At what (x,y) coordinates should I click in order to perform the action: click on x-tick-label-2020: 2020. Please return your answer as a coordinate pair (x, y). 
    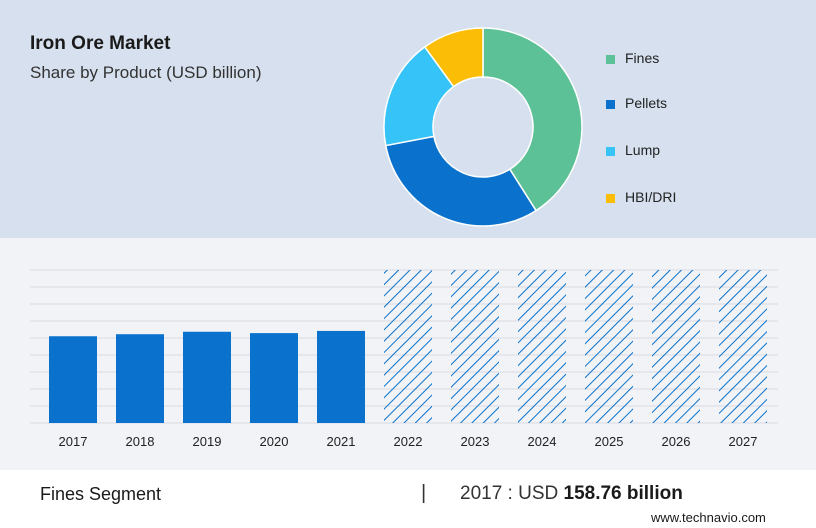
    Looking at the image, I should click on (274, 441).